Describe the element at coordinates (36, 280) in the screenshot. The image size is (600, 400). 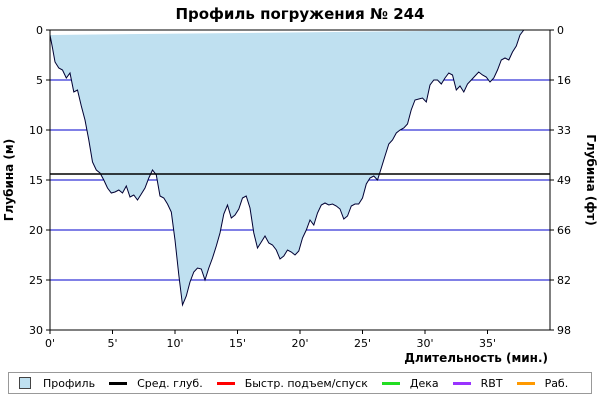
I see `y-tick-label: 25` at that location.